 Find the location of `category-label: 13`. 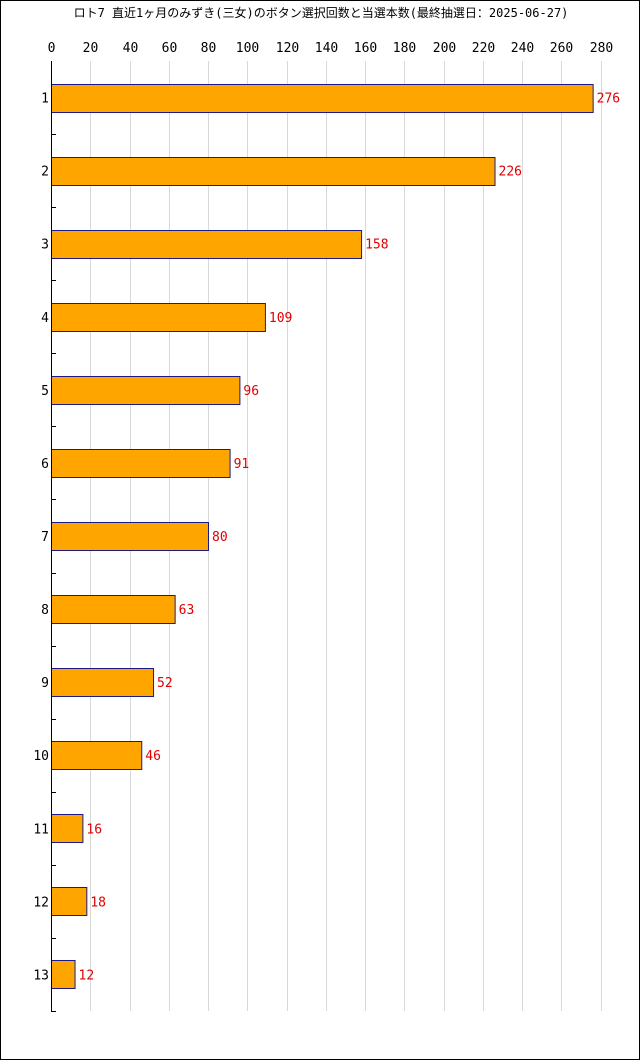

category-label: 13 is located at coordinates (41, 975).